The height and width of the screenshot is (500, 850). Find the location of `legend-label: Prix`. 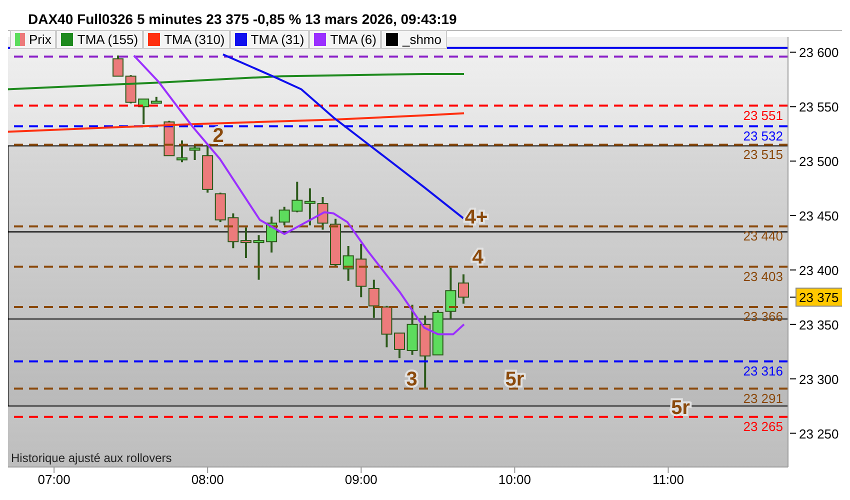

legend-label: Prix is located at coordinates (40, 39).